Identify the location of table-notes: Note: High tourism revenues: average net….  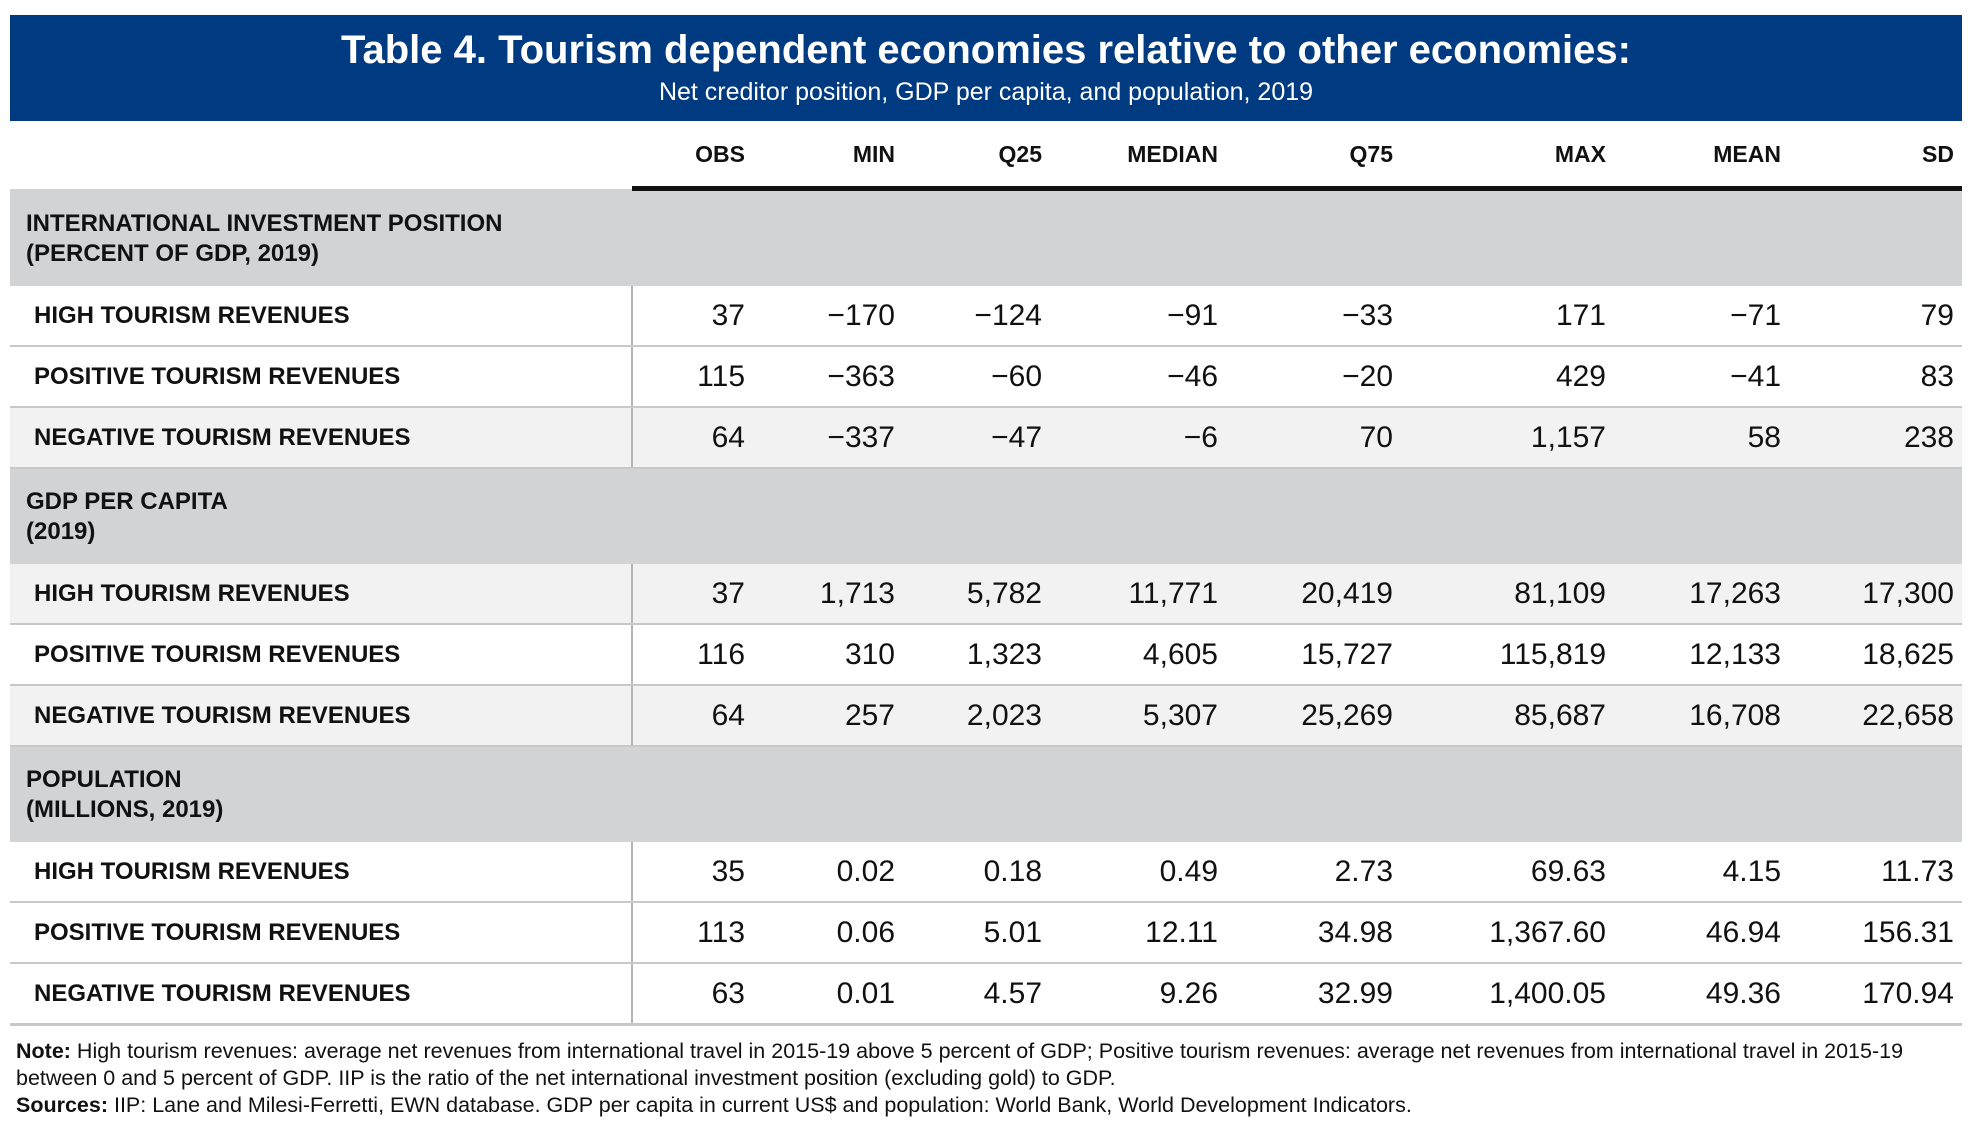
(986, 1078).